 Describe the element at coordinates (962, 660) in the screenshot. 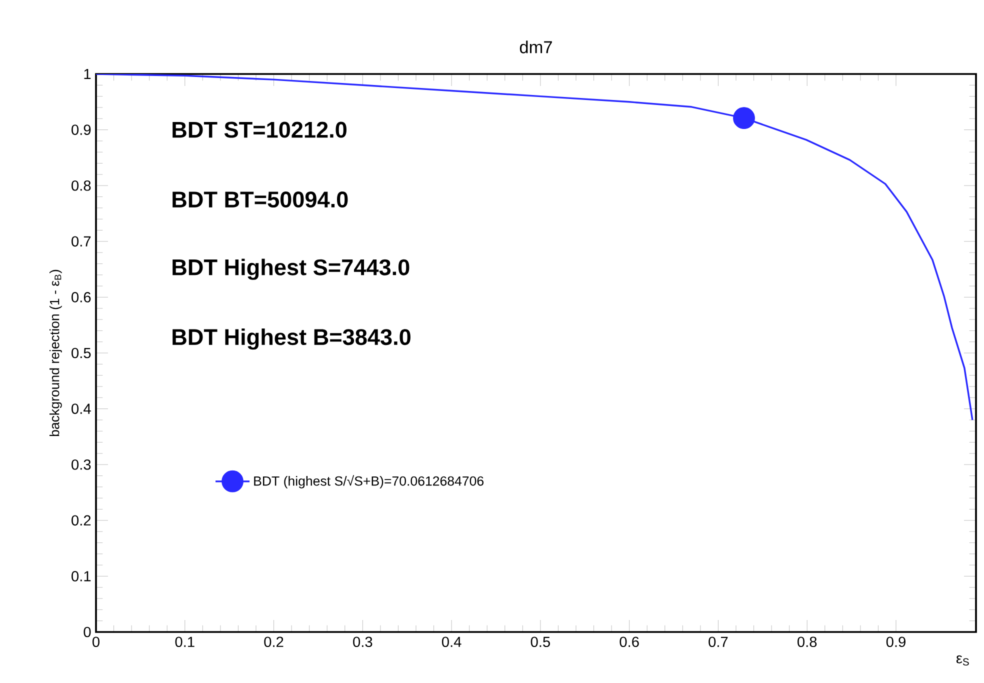

I see `x-axis-title: ε$_{S}$` at that location.